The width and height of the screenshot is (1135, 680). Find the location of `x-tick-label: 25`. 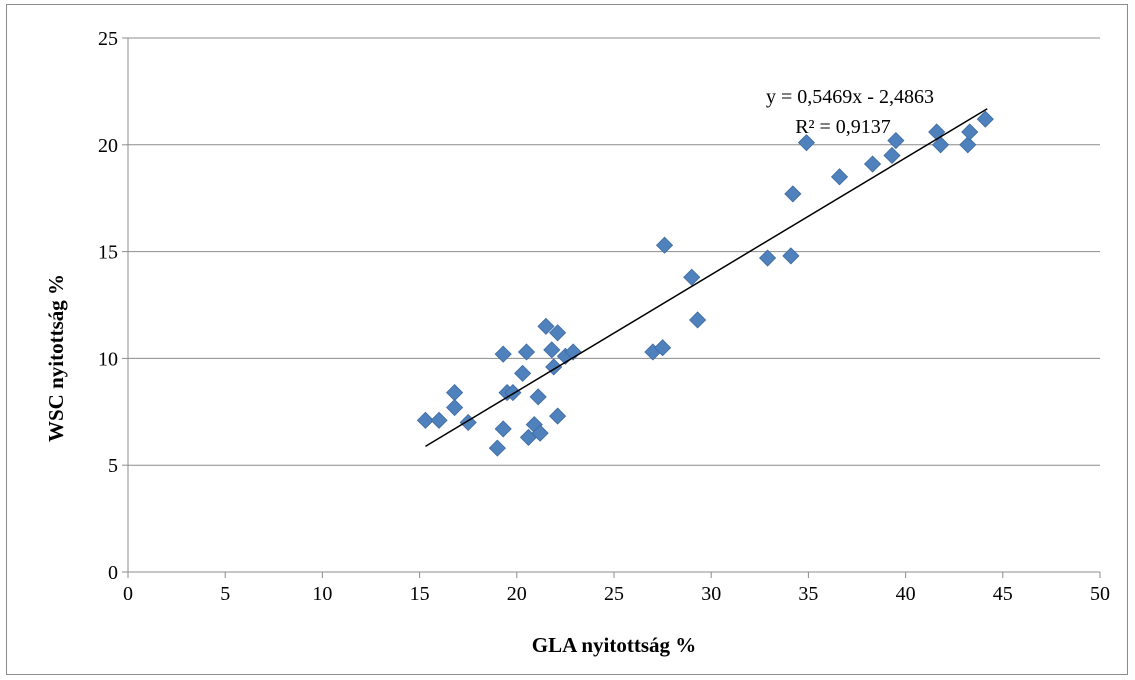

x-tick-label: 25 is located at coordinates (614, 594).